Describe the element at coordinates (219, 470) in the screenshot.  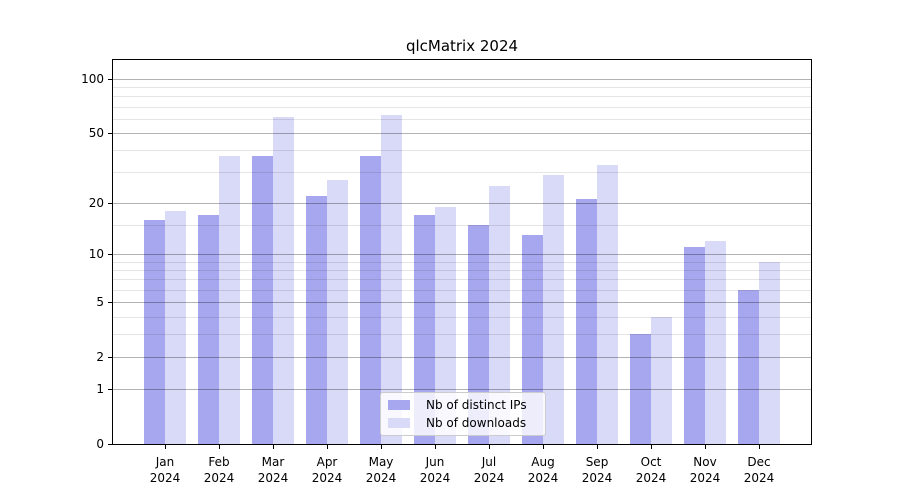
I see `x-tick-label-feb: Feb 2024` at that location.